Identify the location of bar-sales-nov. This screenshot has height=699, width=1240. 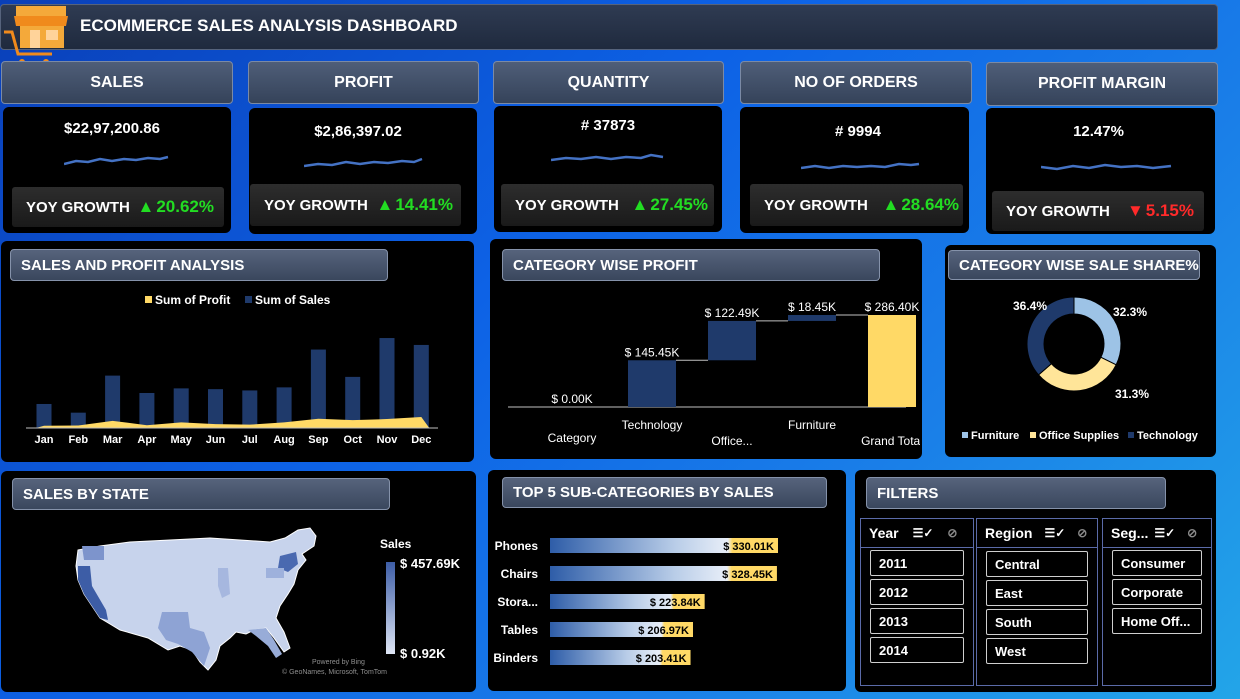
(387, 383).